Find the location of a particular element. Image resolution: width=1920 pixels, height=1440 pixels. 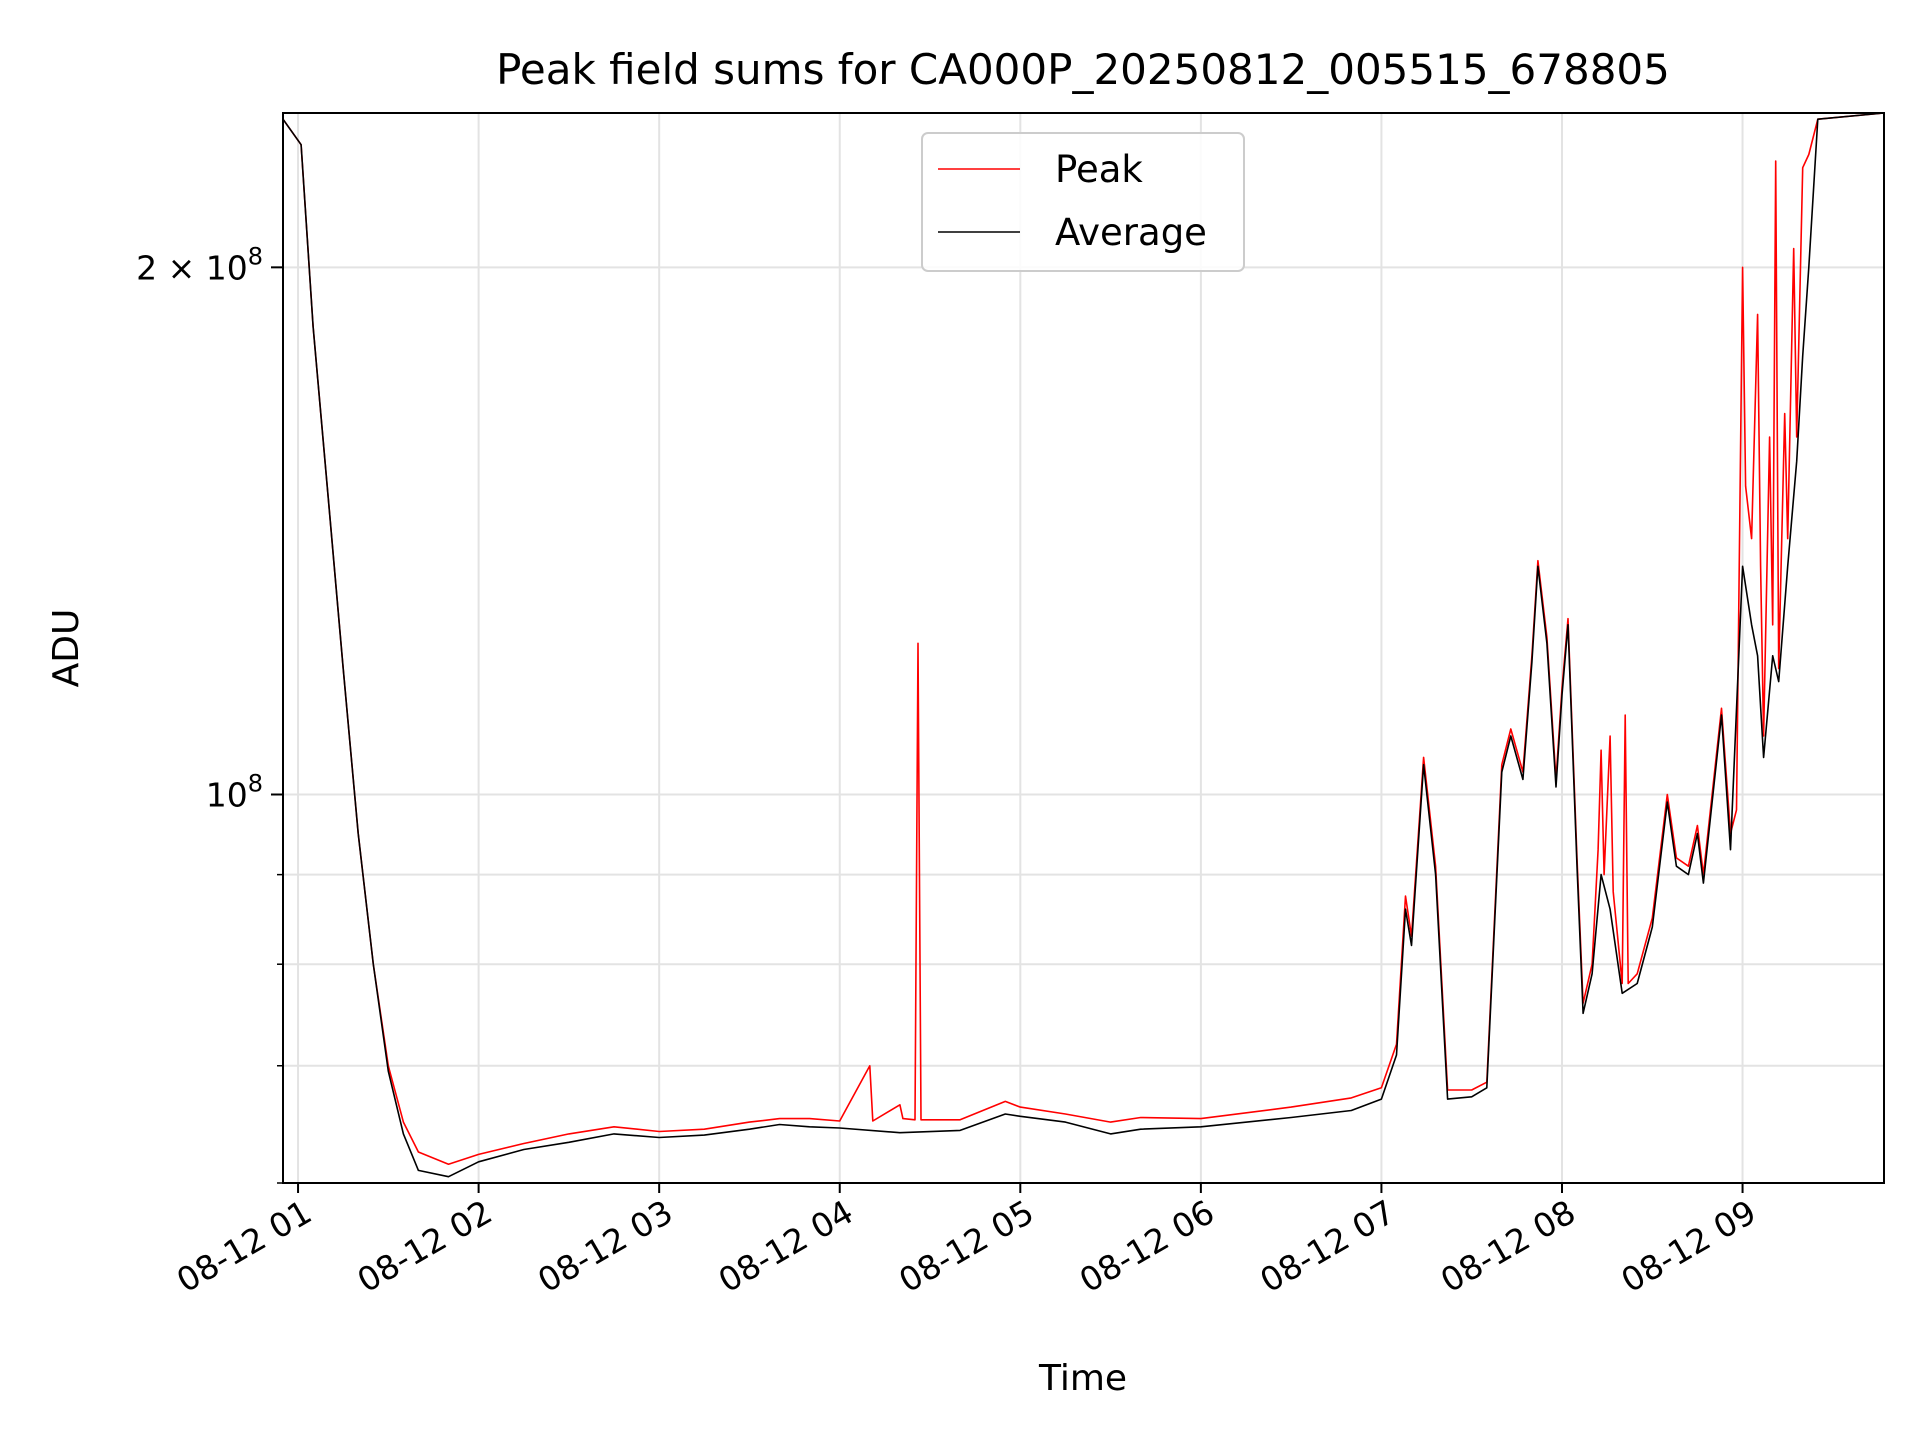

y-tick-label: 2 × 108 is located at coordinates (199, 264).